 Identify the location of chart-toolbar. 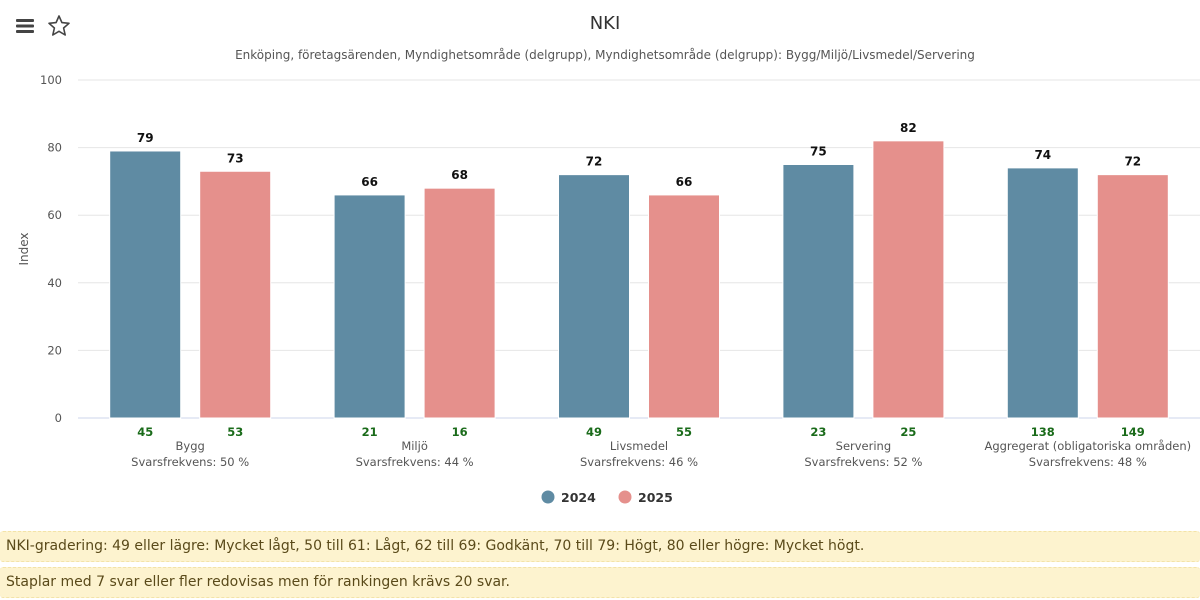
(42, 26).